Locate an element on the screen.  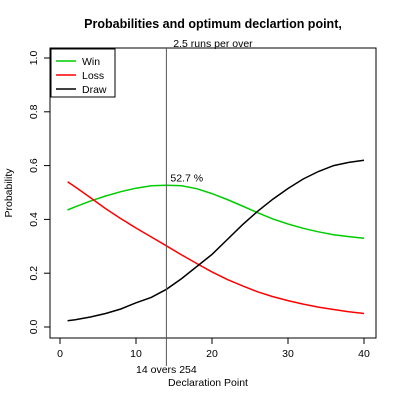
x-axis-label: Declaration Point is located at coordinates (208, 383).